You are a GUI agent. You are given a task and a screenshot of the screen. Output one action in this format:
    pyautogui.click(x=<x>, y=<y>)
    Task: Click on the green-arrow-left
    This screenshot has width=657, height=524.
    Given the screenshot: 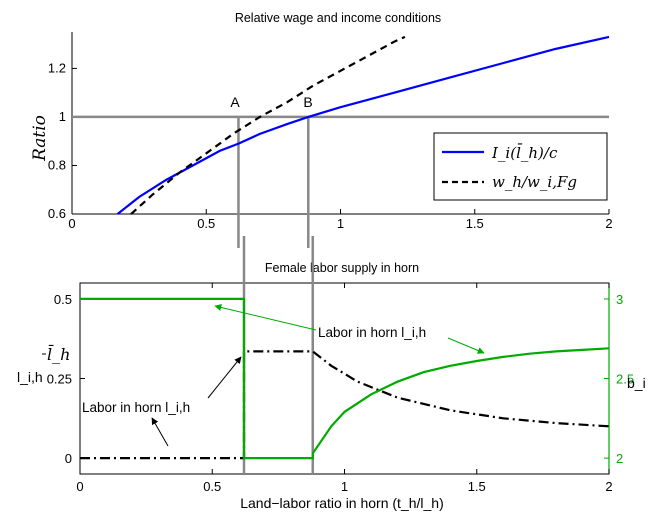 What is the action you would take?
    pyautogui.click(x=265, y=317)
    